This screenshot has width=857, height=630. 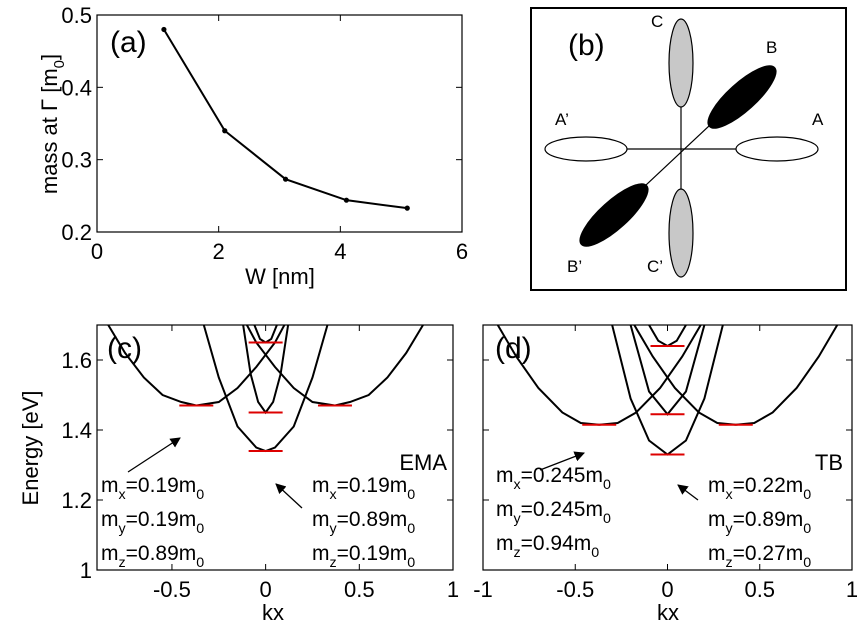 I want to click on y-tick-label: 1.6, so click(x=76, y=360).